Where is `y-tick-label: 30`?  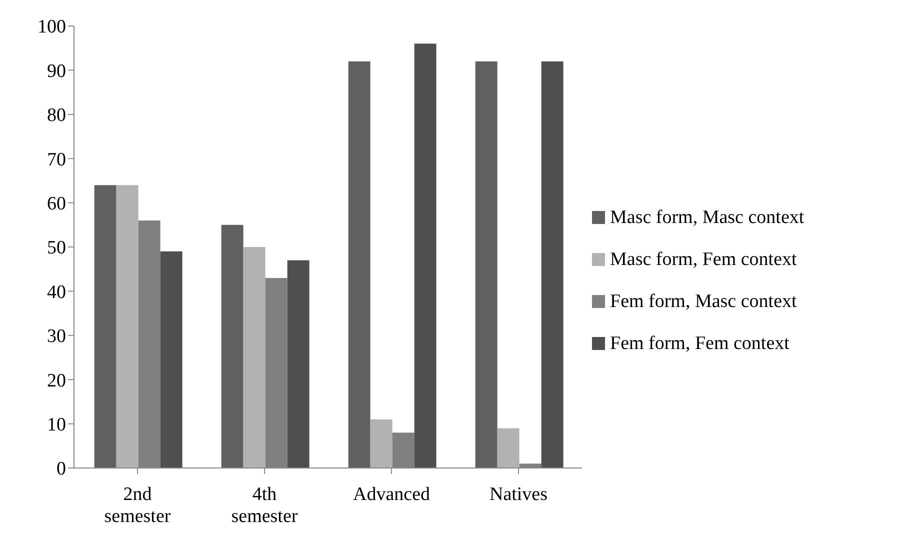
y-tick-label: 30 is located at coordinates (56, 337).